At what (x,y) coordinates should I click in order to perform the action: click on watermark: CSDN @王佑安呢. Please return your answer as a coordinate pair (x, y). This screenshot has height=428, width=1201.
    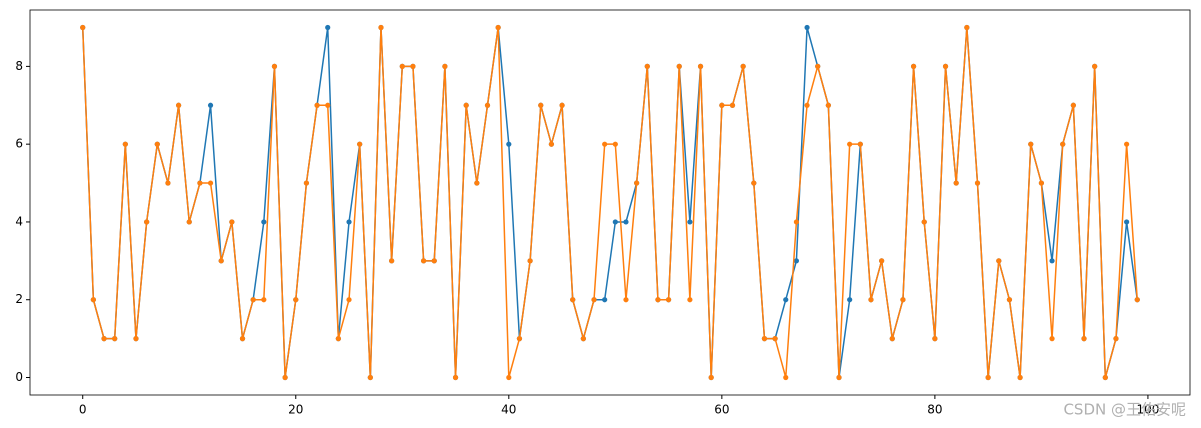
    Looking at the image, I should click on (1124, 410).